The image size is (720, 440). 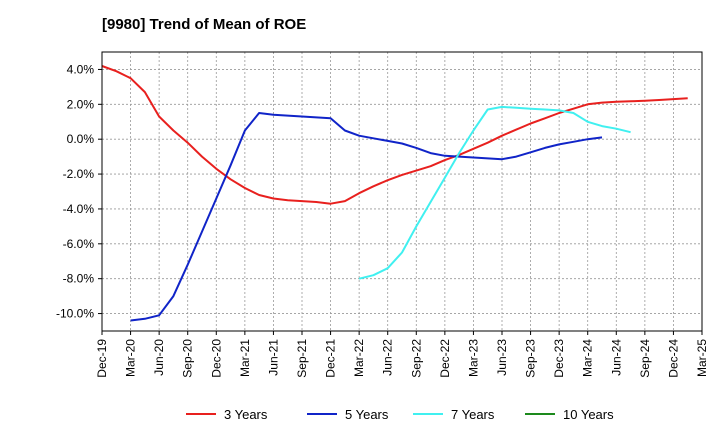 What do you see at coordinates (400, 414) in the screenshot?
I see `legend: 3 Years 5 Years 7 Years 10 Years` at bounding box center [400, 414].